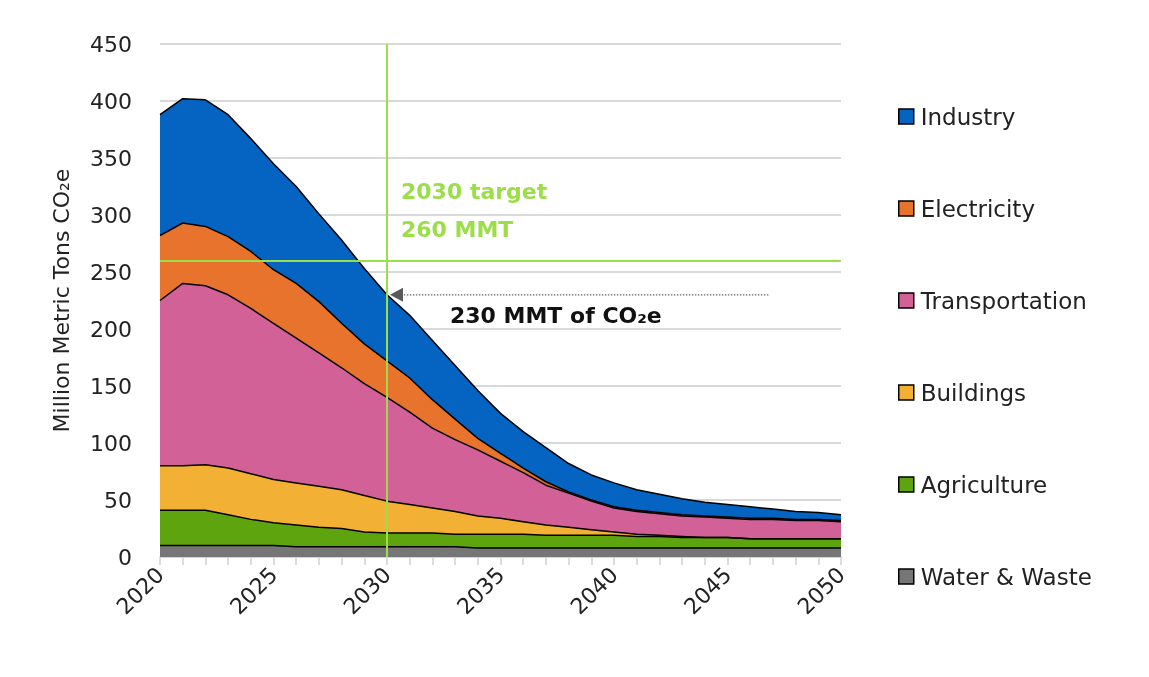 The image size is (1149, 677). I want to click on legend-label: Electricity, so click(977, 208).